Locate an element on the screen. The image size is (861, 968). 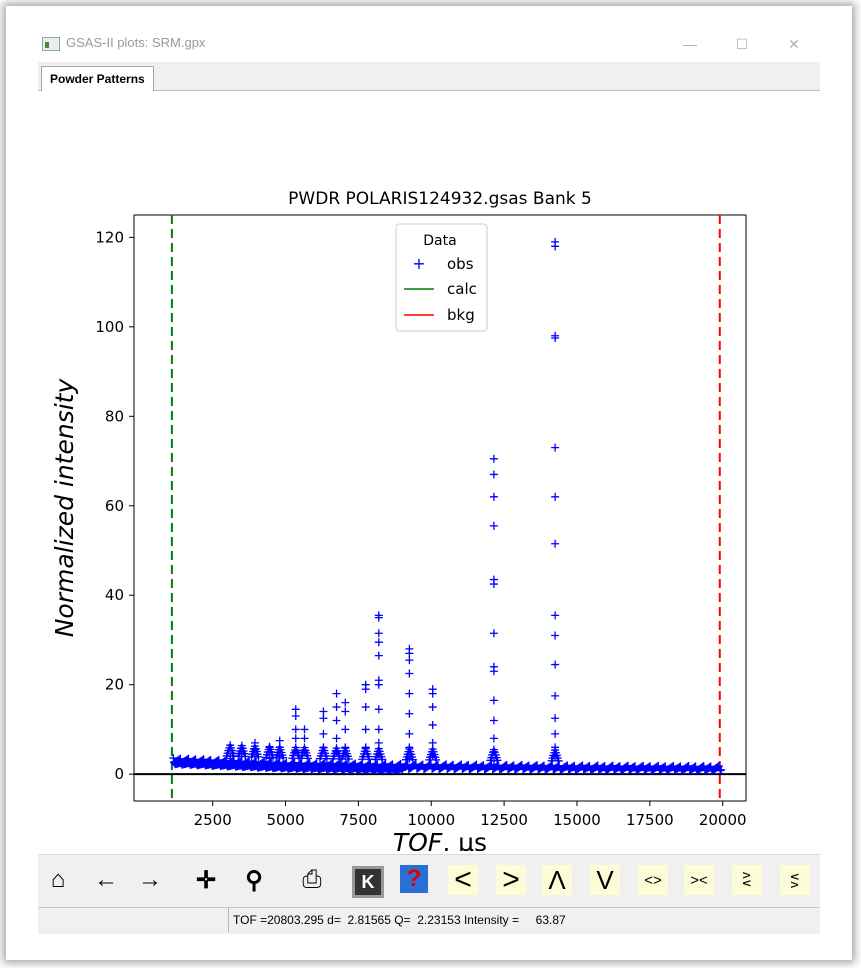
tab-bar: Powder Patterns is located at coordinates (429, 76).